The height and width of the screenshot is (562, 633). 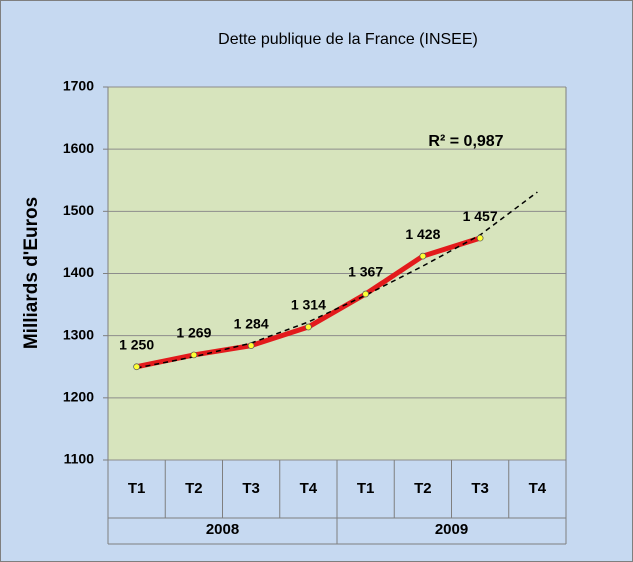 What do you see at coordinates (451, 529) in the screenshot?
I see `group-label: 2009` at bounding box center [451, 529].